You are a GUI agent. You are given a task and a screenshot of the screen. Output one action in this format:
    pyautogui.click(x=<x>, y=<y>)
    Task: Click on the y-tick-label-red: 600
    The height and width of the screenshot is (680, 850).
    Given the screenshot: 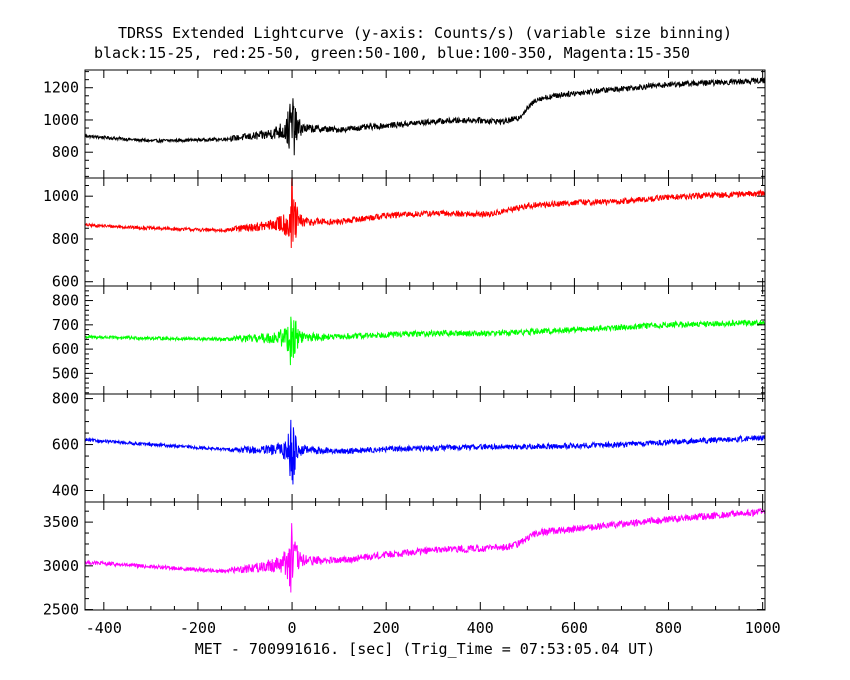 What is the action you would take?
    pyautogui.click(x=65, y=282)
    